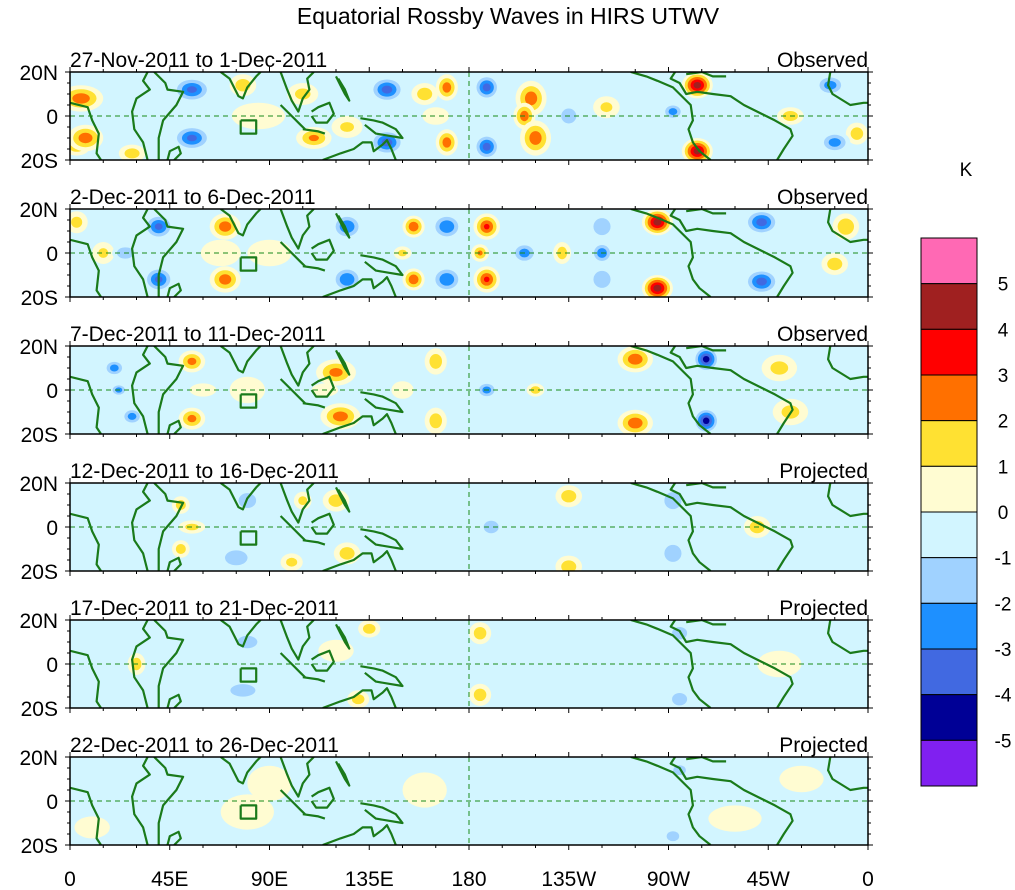 This screenshot has height=890, width=1015. What do you see at coordinates (1003, 650) in the screenshot?
I see `colorbar-tick-label: -3` at bounding box center [1003, 650].